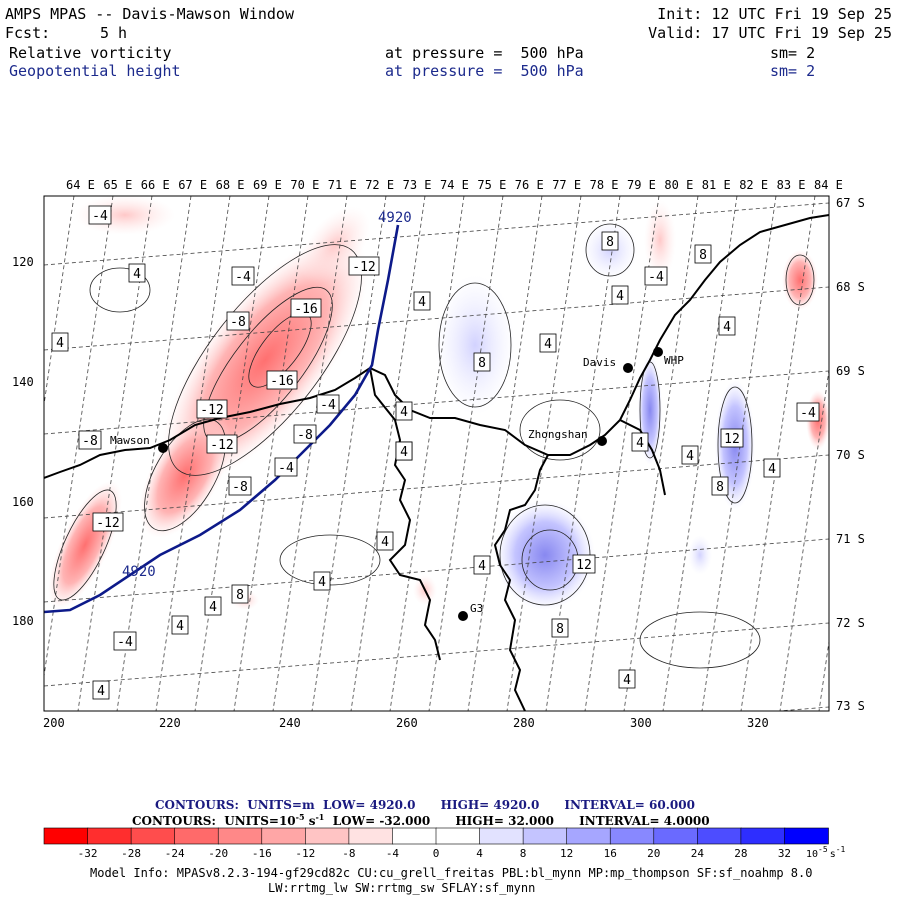  I want to click on lat-label: 70 S, so click(850, 455).